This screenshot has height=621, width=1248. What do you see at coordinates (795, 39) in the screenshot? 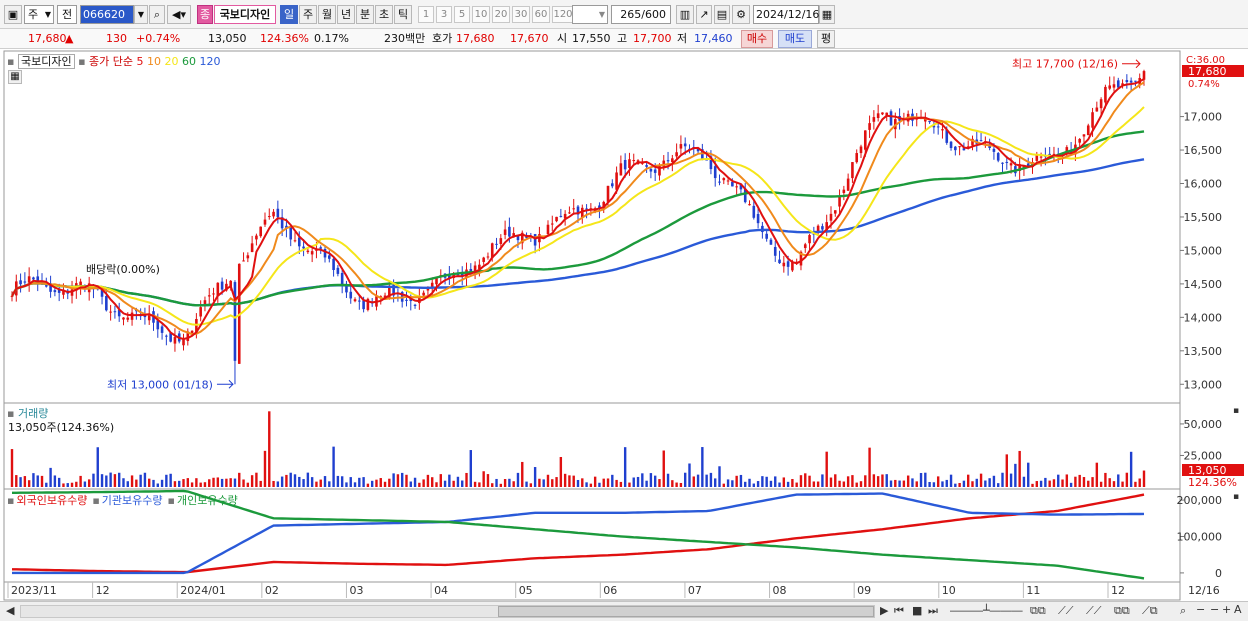
I see `sell-button: 매도` at bounding box center [795, 39].